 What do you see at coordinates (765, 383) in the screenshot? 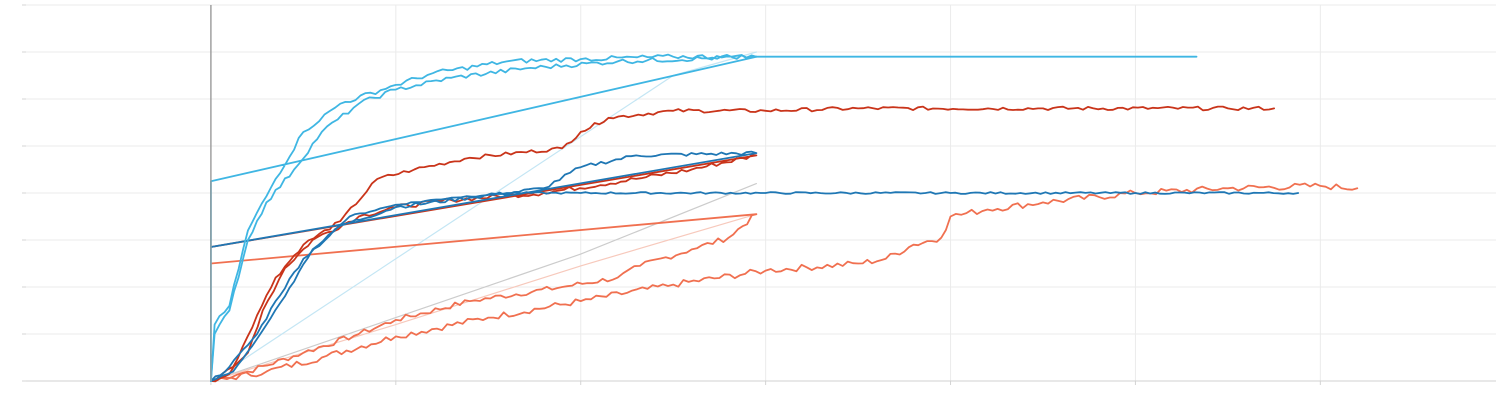
I see `x-axis-ticks` at bounding box center [765, 383].